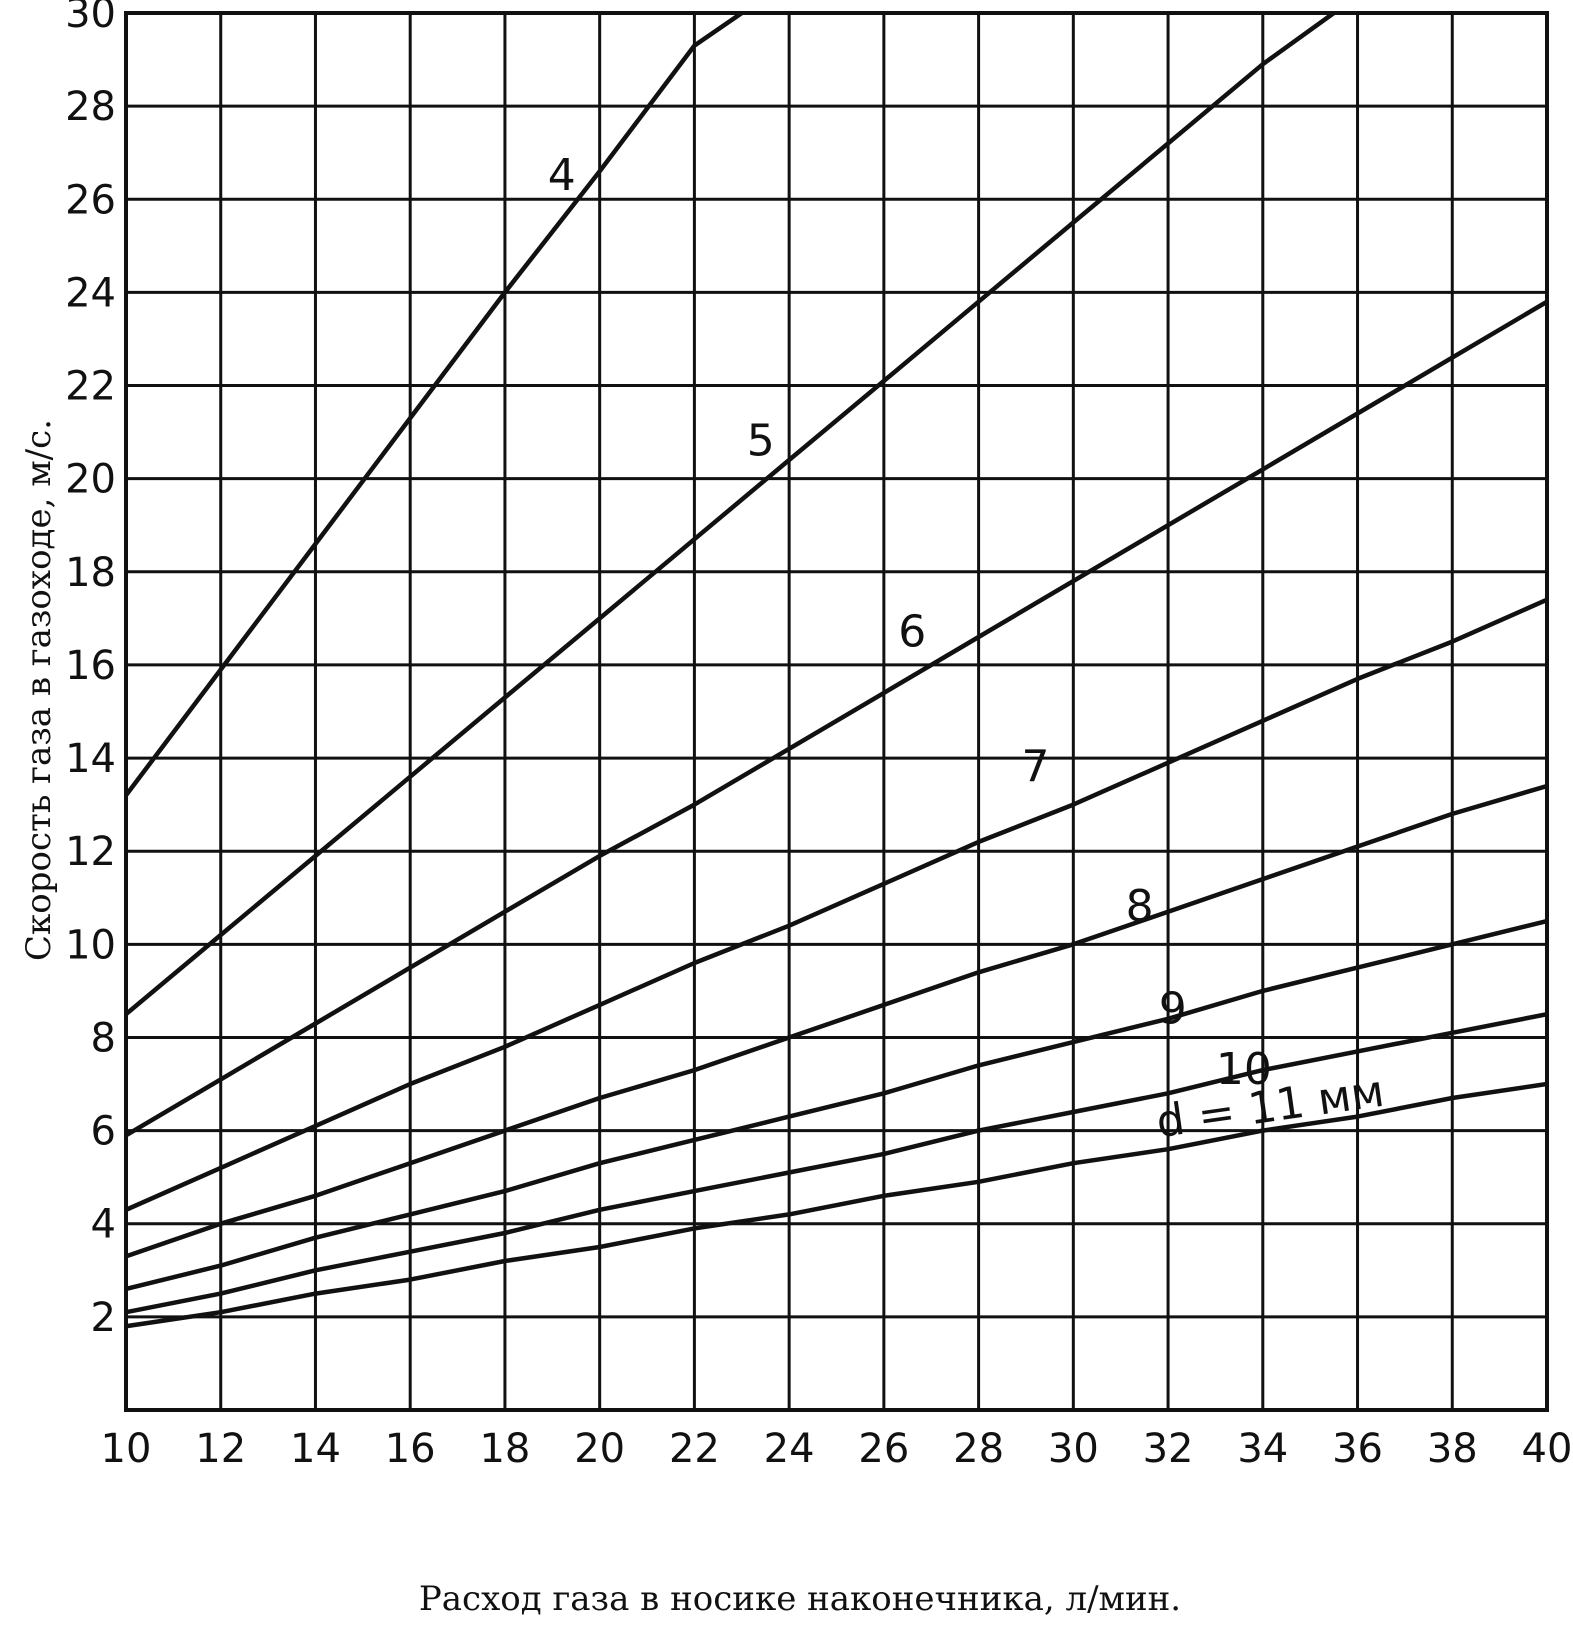 The width and height of the screenshot is (1573, 1637). I want to click on y-tick-label: 28, so click(90, 107).